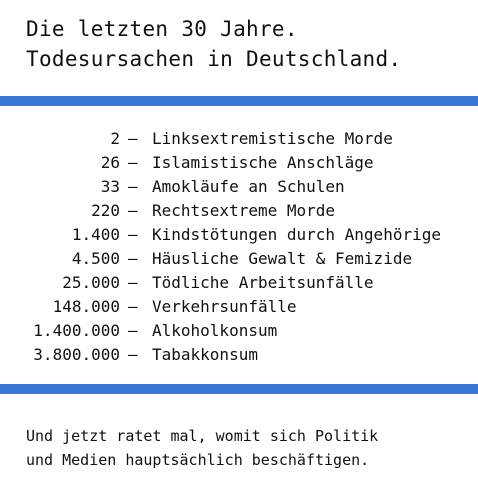 This screenshot has width=478, height=481. Describe the element at coordinates (105, 210) in the screenshot. I see `stat-value: 220` at that location.